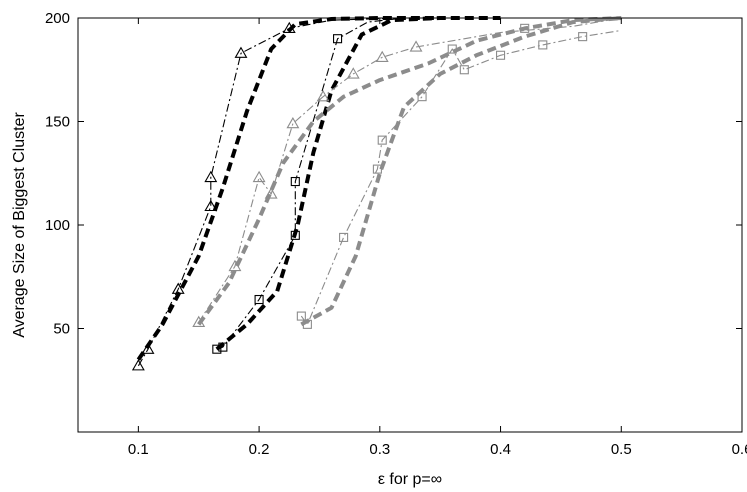 This screenshot has height=492, width=747. Describe the element at coordinates (57, 225) in the screenshot. I see `y-tick-label-2: 100` at that location.